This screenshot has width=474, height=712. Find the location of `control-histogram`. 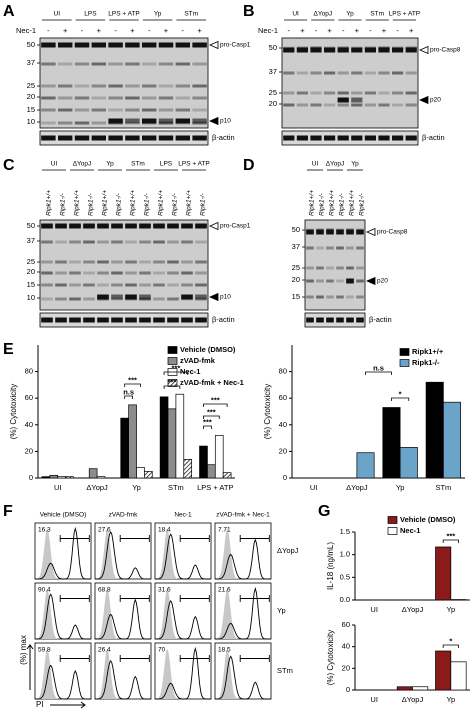

control-histogram is located at coordinates (243, 613).